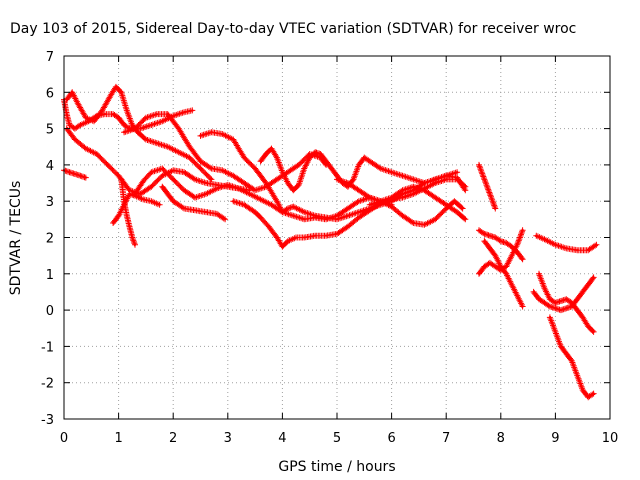 This screenshot has width=640, height=480. What do you see at coordinates (50, 57) in the screenshot?
I see `y-tick-label: 7` at bounding box center [50, 57].